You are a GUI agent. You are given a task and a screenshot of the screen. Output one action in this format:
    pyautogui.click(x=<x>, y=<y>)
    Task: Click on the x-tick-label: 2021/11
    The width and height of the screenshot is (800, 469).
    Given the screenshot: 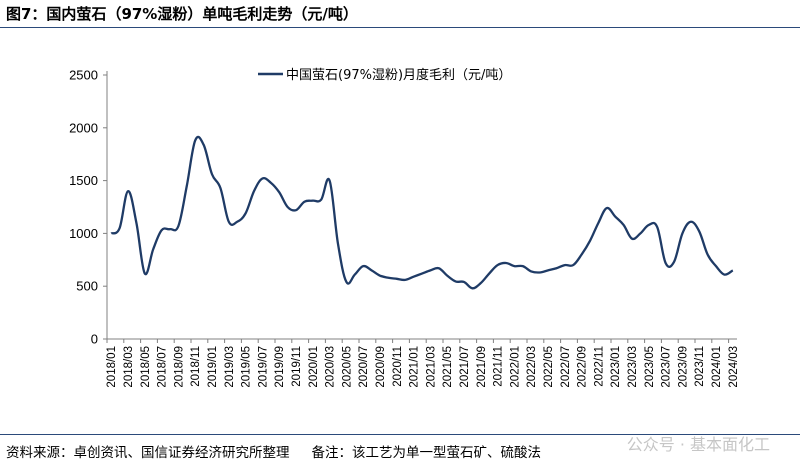 What is the action you would take?
    pyautogui.click(x=499, y=366)
    